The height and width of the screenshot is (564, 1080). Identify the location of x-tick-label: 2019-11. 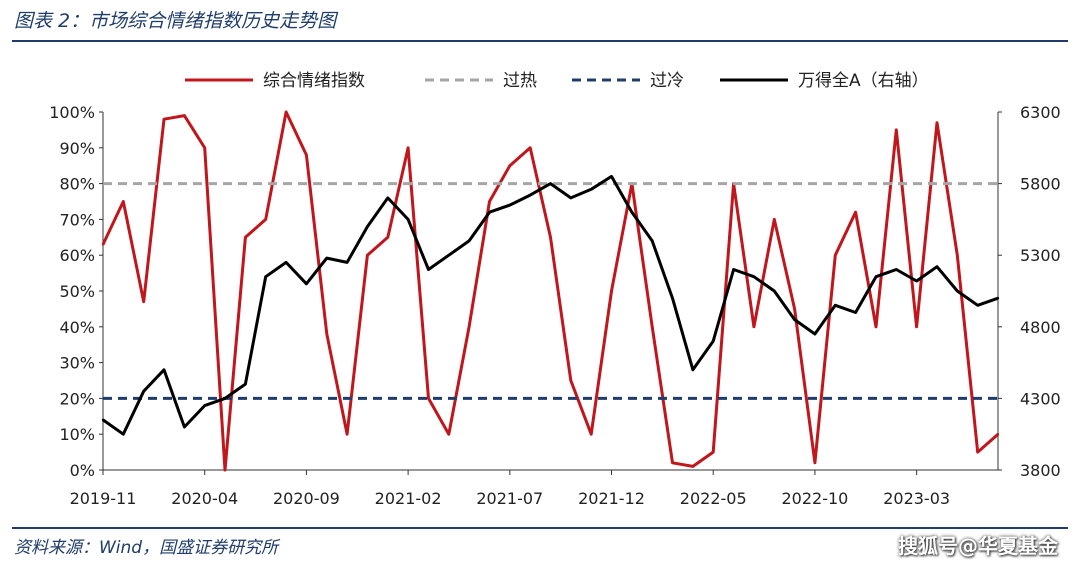
(103, 498).